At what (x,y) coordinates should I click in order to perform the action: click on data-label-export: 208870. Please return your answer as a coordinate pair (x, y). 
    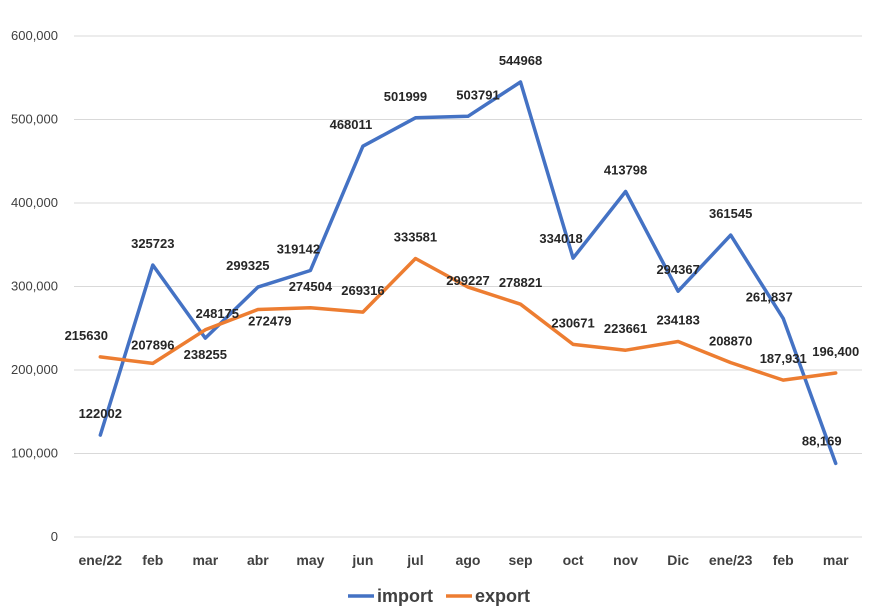
    Looking at the image, I should click on (730, 341).